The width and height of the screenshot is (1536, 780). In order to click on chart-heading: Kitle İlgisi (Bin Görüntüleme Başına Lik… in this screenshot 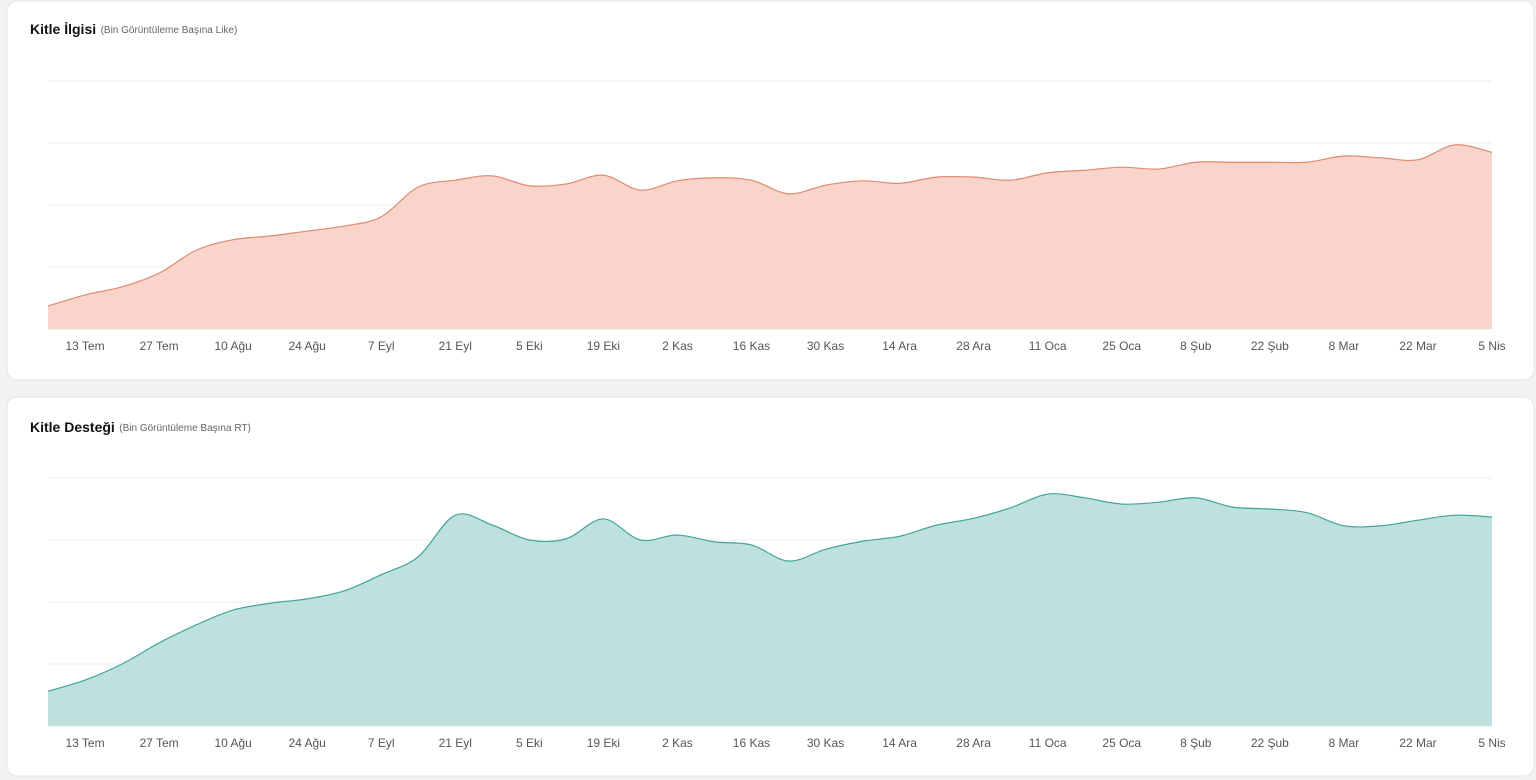, I will do `click(133, 30)`.